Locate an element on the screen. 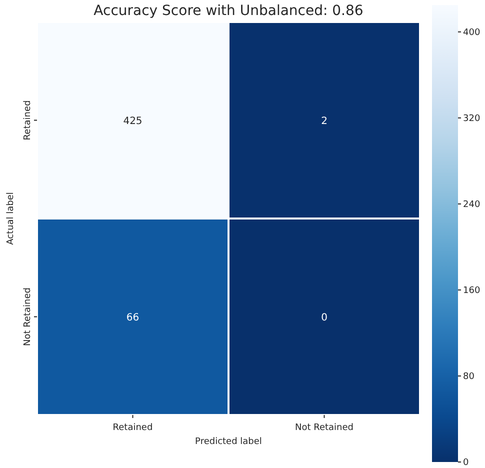  chart-title: Accuracy Score with Unbalanced: 0.86 is located at coordinates (229, 11).